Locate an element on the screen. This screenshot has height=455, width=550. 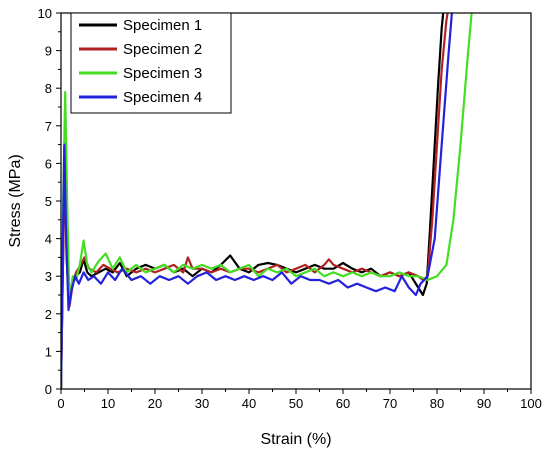
x-tick-label: 0 is located at coordinates (60, 403).